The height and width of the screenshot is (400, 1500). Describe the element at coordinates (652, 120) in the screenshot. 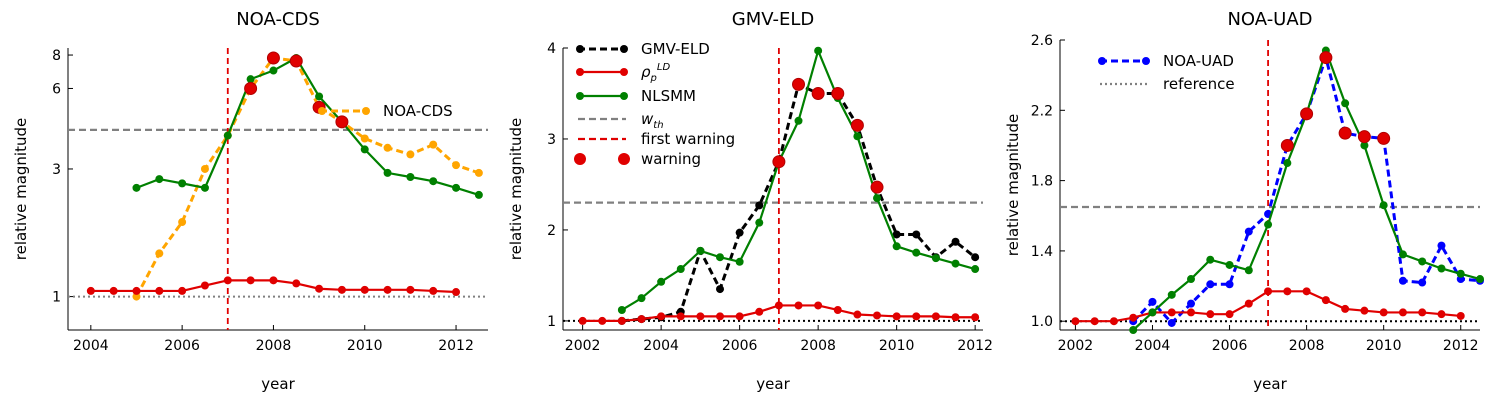

I see `legend-label: wth` at that location.